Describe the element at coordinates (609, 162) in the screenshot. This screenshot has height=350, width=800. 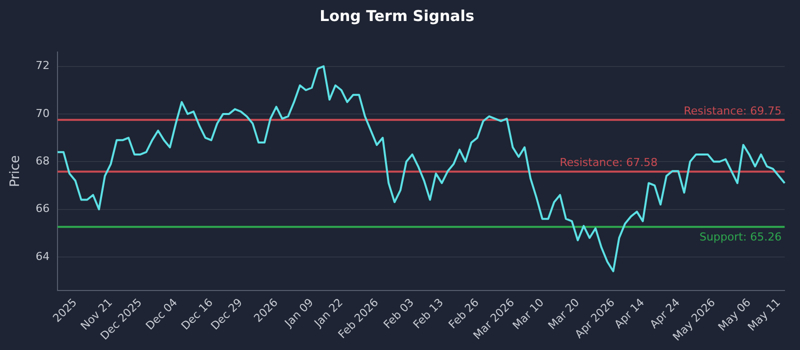
I see `ref-line-label: Resistance: 67.58` at that location.